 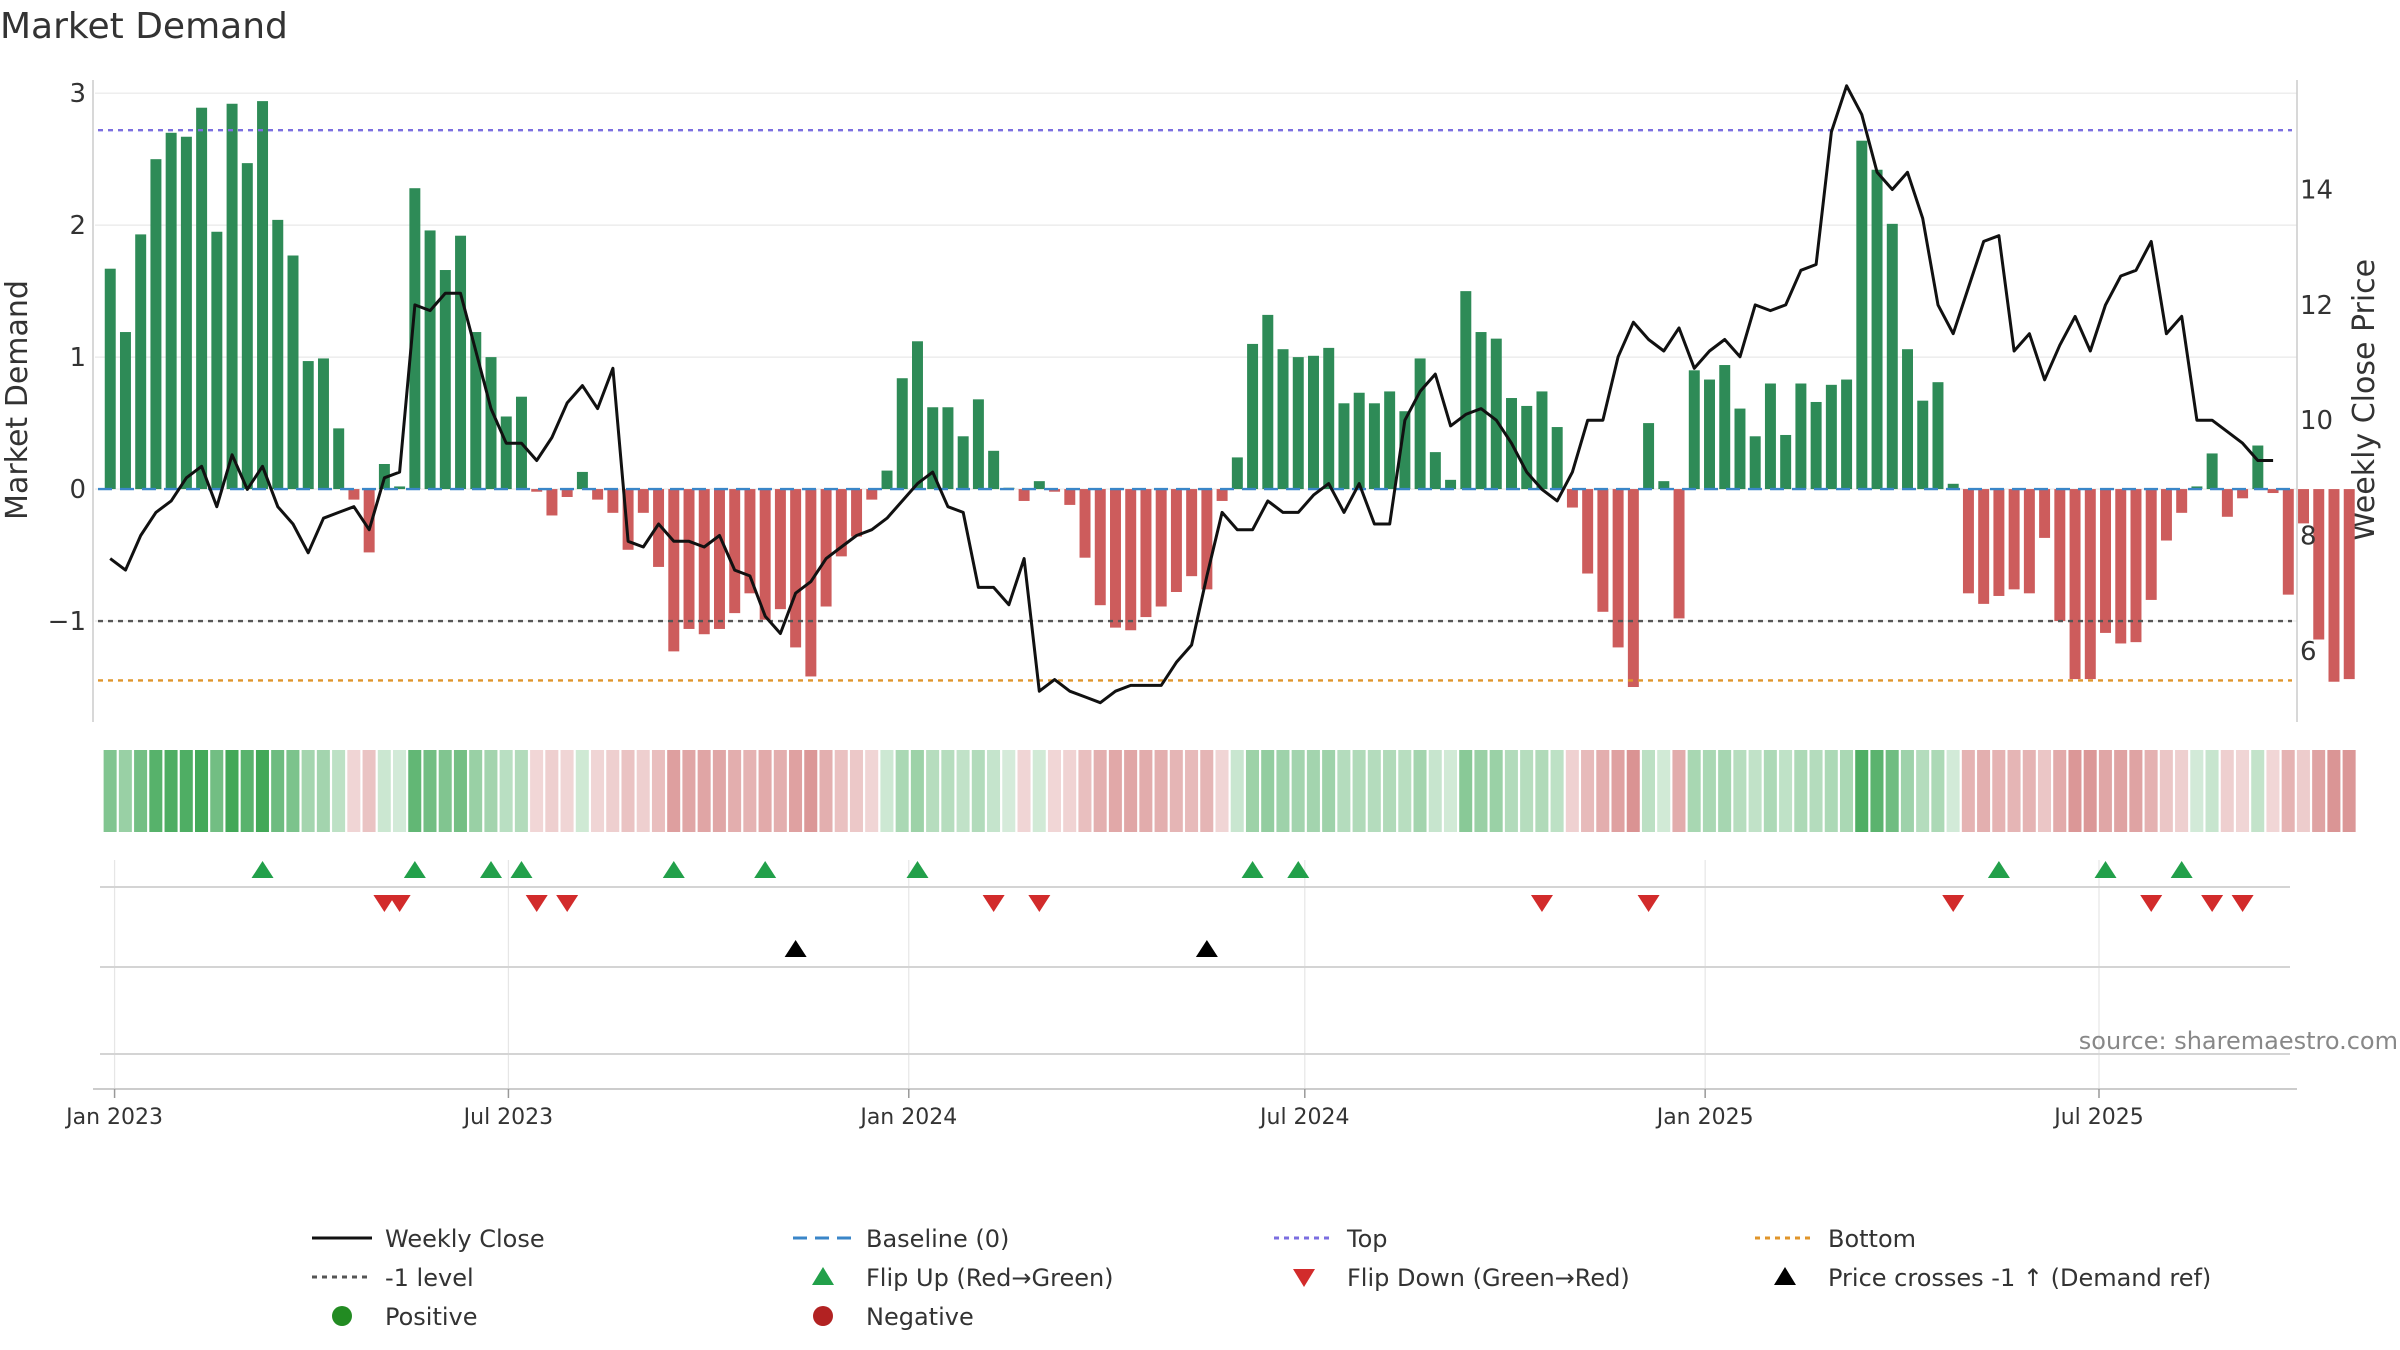 What do you see at coordinates (67, 622) in the screenshot?
I see `y-tick-label-left: −1` at bounding box center [67, 622].